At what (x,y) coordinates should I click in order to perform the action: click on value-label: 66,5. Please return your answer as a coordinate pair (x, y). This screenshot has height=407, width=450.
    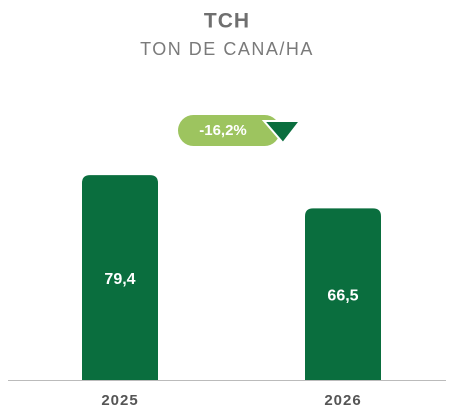
    Looking at the image, I should click on (342, 295).